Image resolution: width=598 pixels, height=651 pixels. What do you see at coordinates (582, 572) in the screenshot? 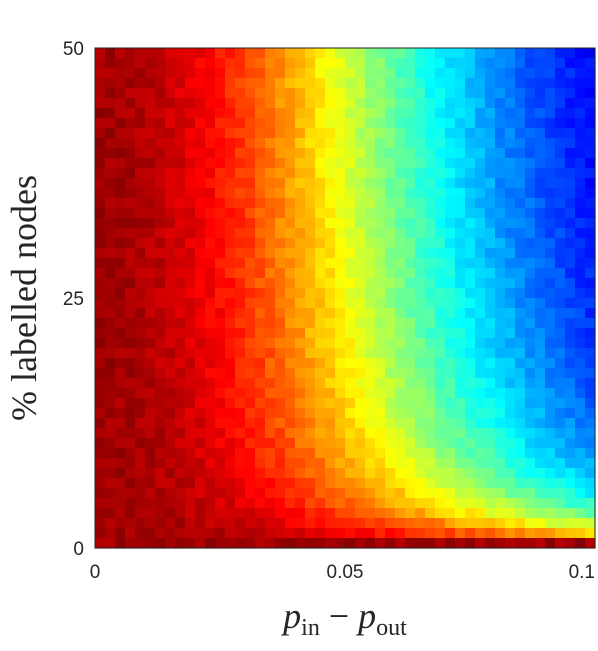
I see `x-tick-label: 0.1` at bounding box center [582, 572].